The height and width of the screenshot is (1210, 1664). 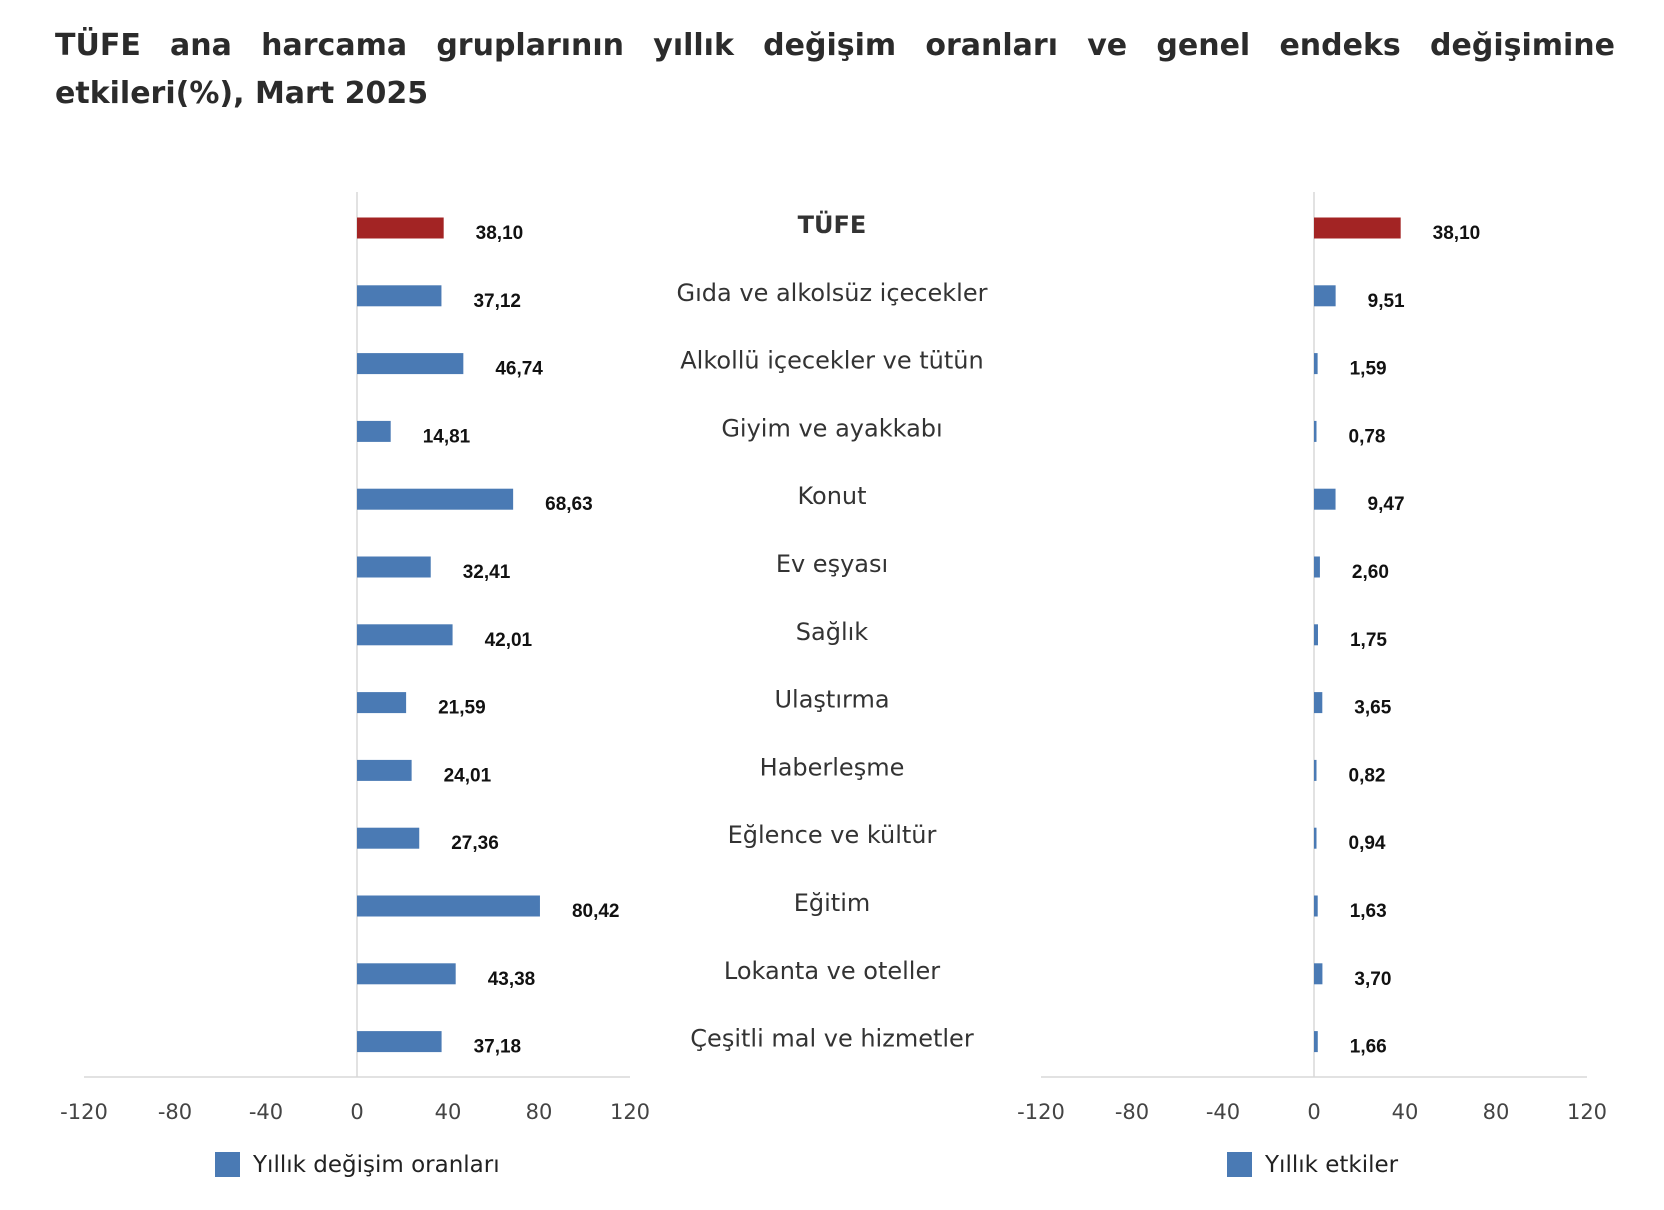 What do you see at coordinates (831, 361) in the screenshot?
I see `category-label: Alkollü içecekler ve tütün` at bounding box center [831, 361].